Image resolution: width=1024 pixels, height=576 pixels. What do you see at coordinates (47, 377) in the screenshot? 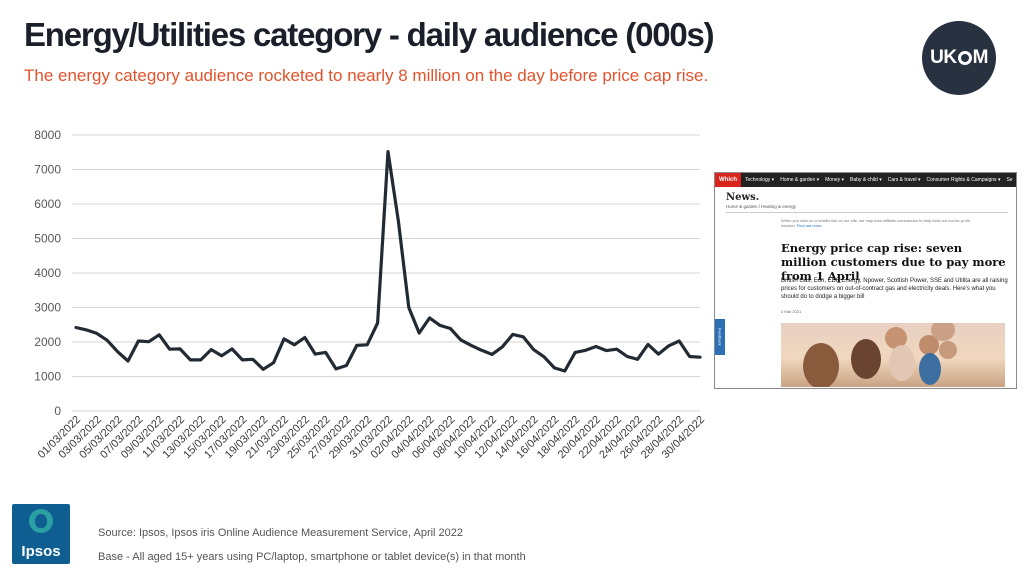
I see `y-tick-label: 1000` at bounding box center [47, 377].